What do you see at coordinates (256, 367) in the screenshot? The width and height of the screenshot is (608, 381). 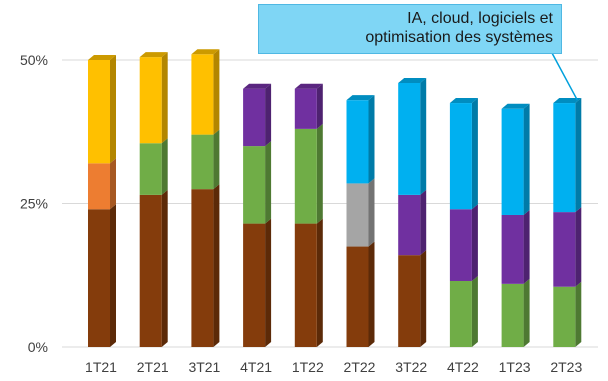 I see `x-tick-label: 4T21` at bounding box center [256, 367].